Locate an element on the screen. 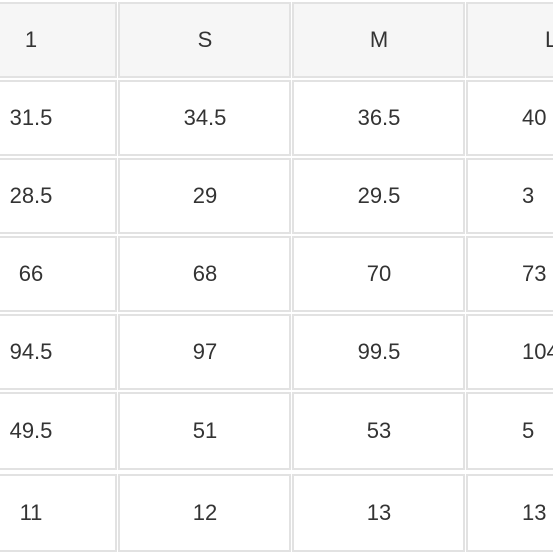 The width and height of the screenshot is (553, 553). cell-text: 53 is located at coordinates (379, 430).